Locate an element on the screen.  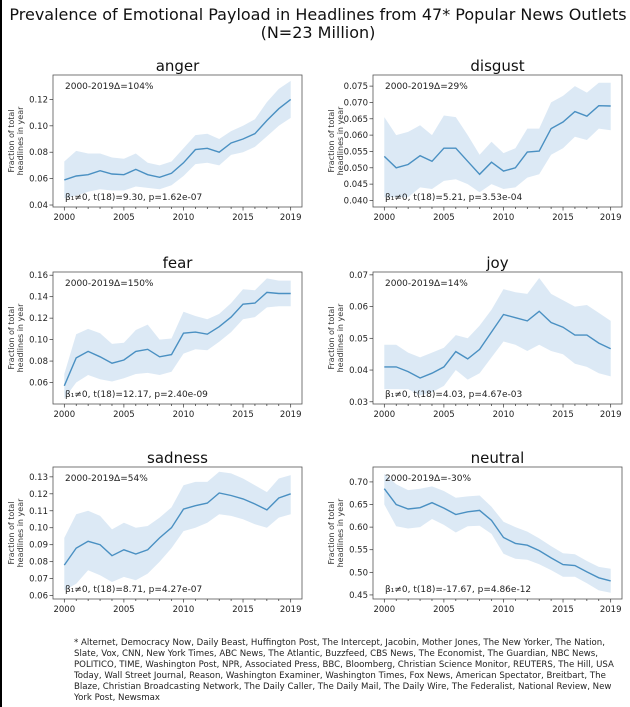
y-tick-label: 0.04 is located at coordinates (38, 206).